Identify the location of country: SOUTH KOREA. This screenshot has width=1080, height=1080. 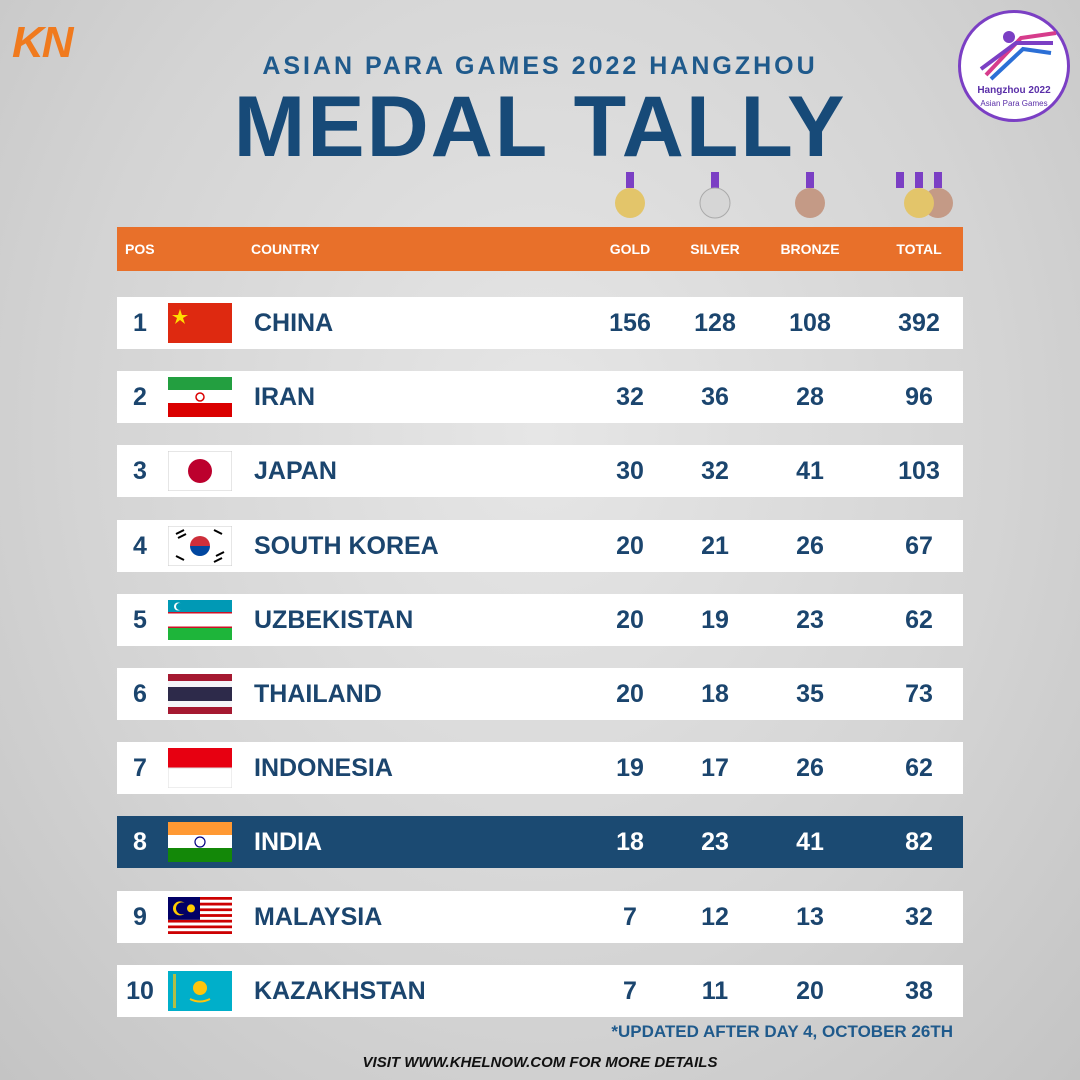
(346, 545).